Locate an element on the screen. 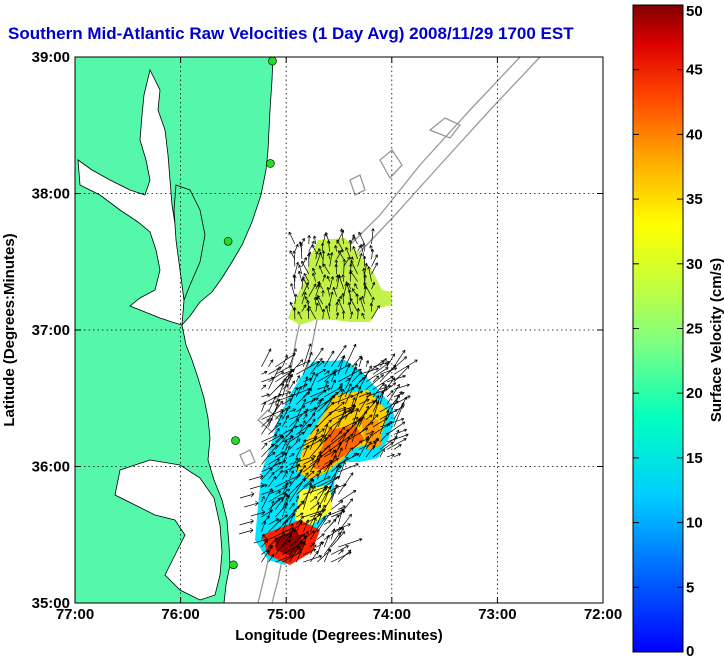 This screenshot has height=659, width=724. colorbar is located at coordinates (658, 328).